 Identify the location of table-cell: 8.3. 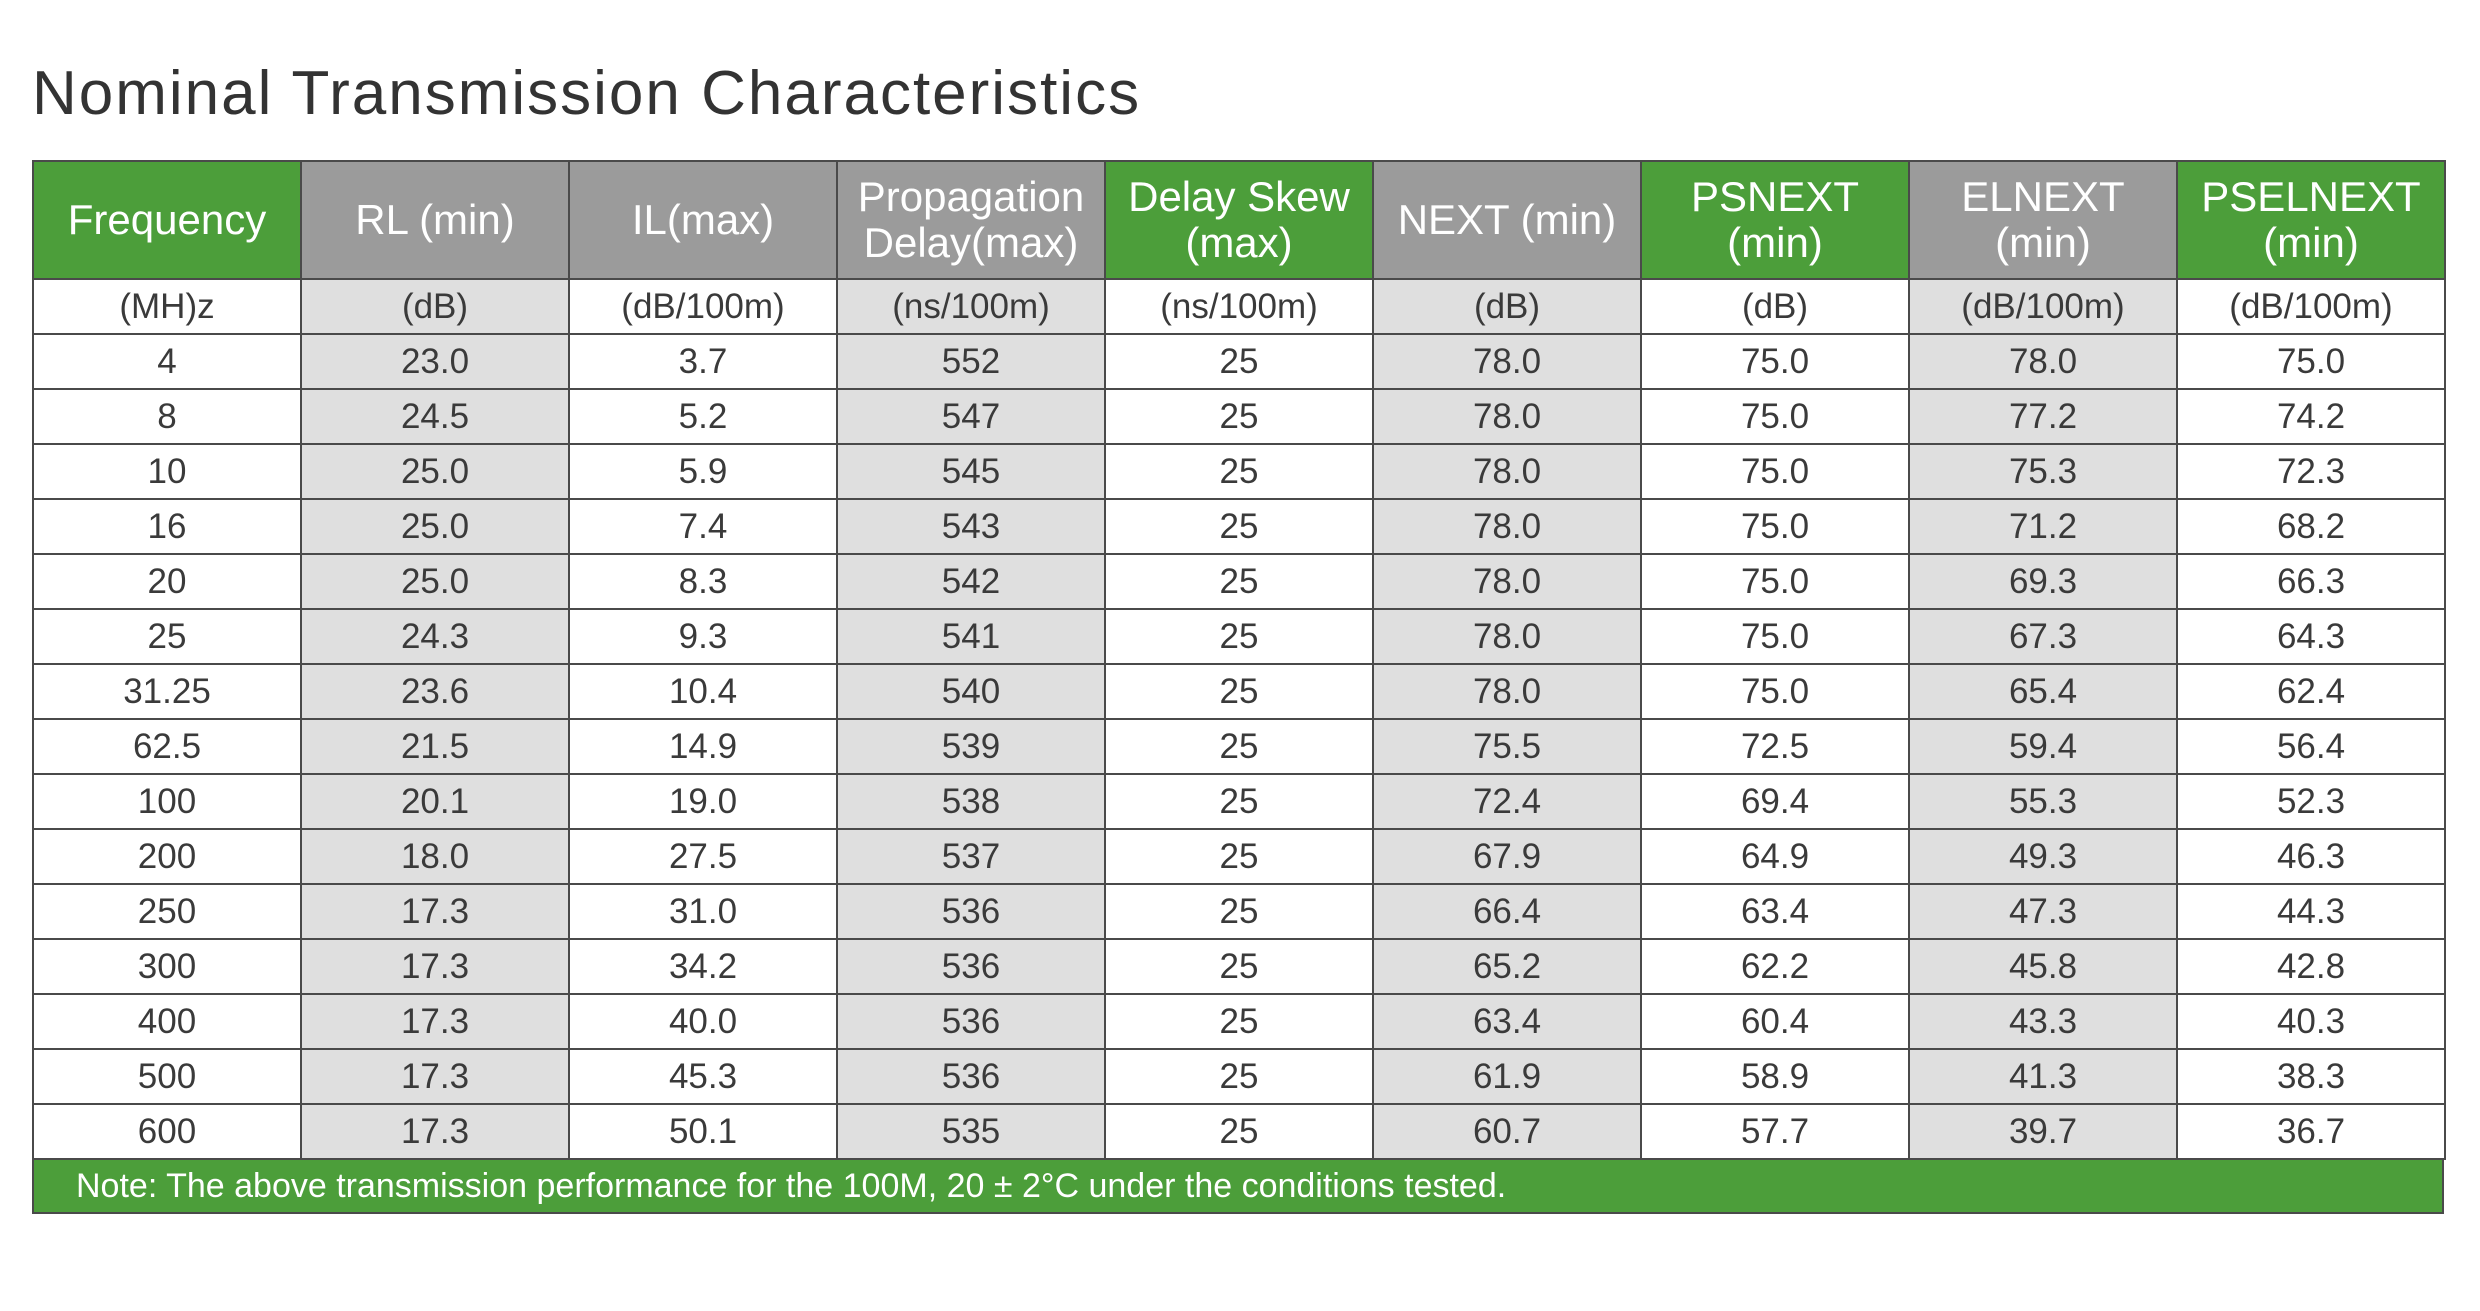
(703, 581).